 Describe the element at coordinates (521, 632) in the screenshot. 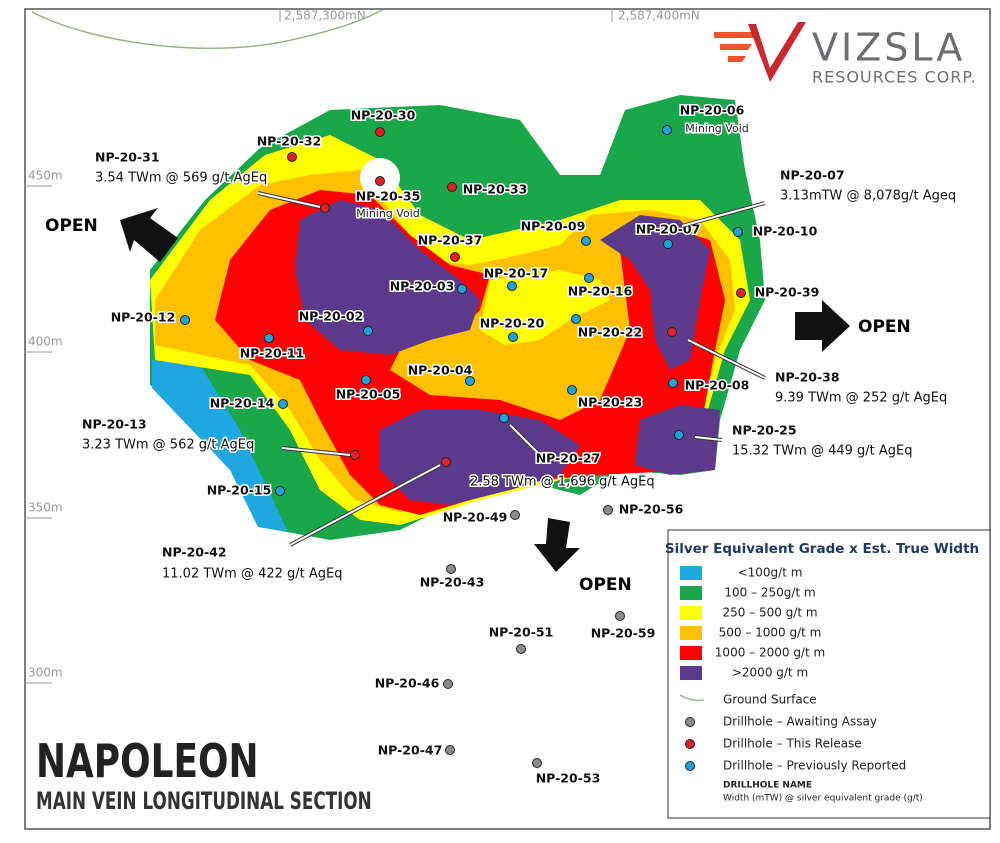

I see `drillhole-label: NP-20-51` at that location.